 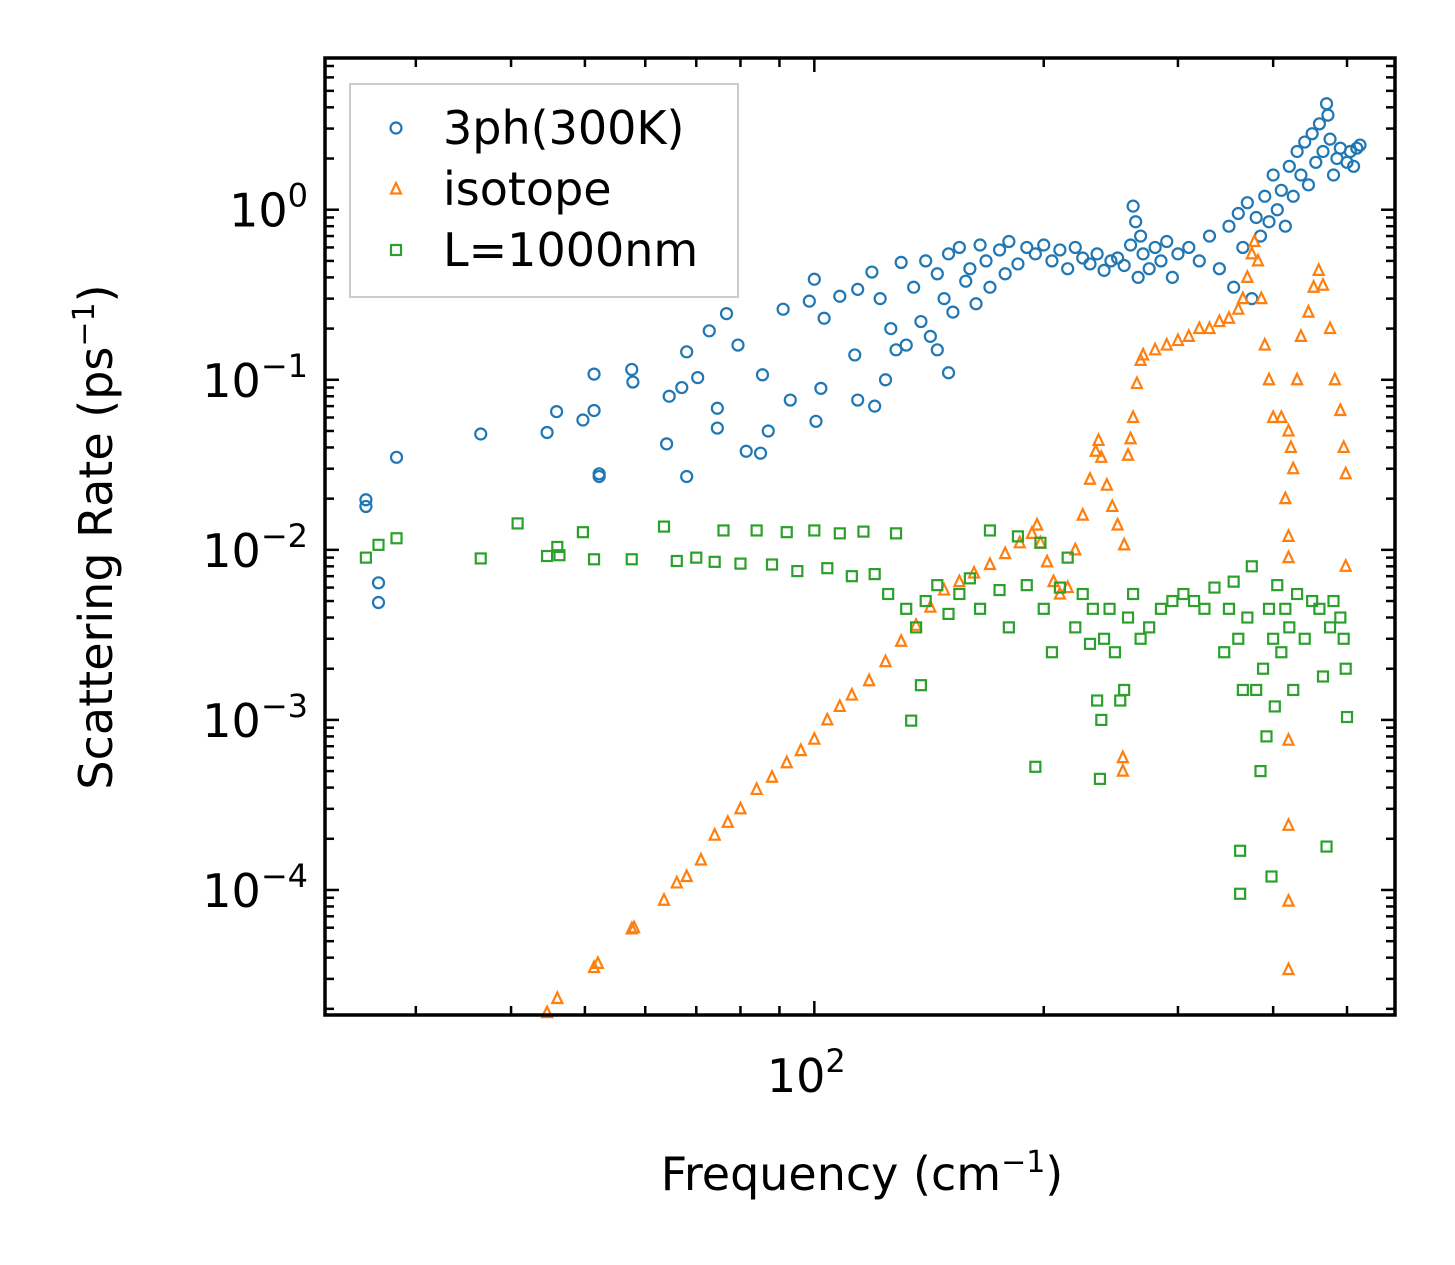 I want to click on legend-label: isotope, so click(x=527, y=189).